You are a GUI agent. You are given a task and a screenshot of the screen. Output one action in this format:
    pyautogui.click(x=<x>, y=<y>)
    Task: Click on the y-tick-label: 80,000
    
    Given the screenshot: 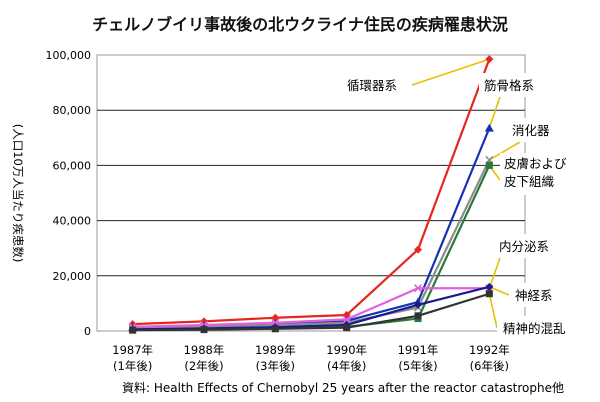 What is the action you would take?
    pyautogui.click(x=72, y=110)
    